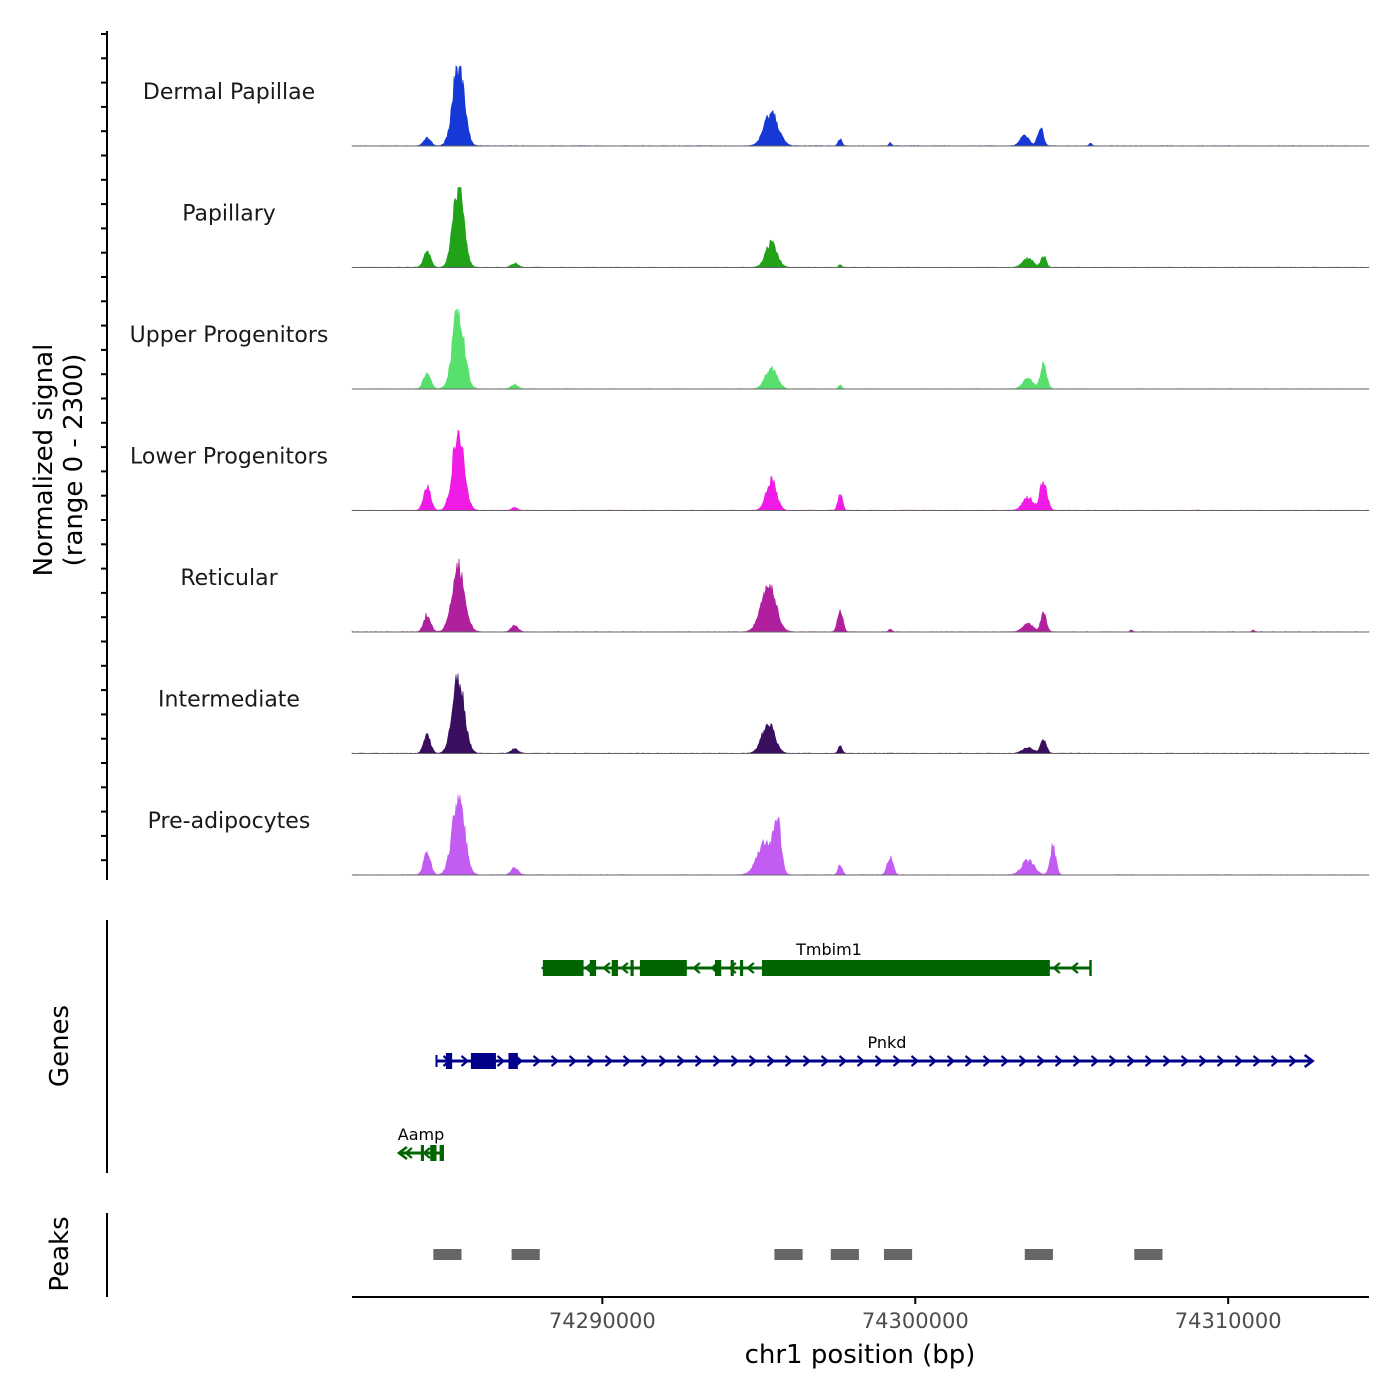 Image resolution: width=1400 pixels, height=1400 pixels. I want to click on track-pre-adipocytes: Pre-adipocytes, so click(759, 835).